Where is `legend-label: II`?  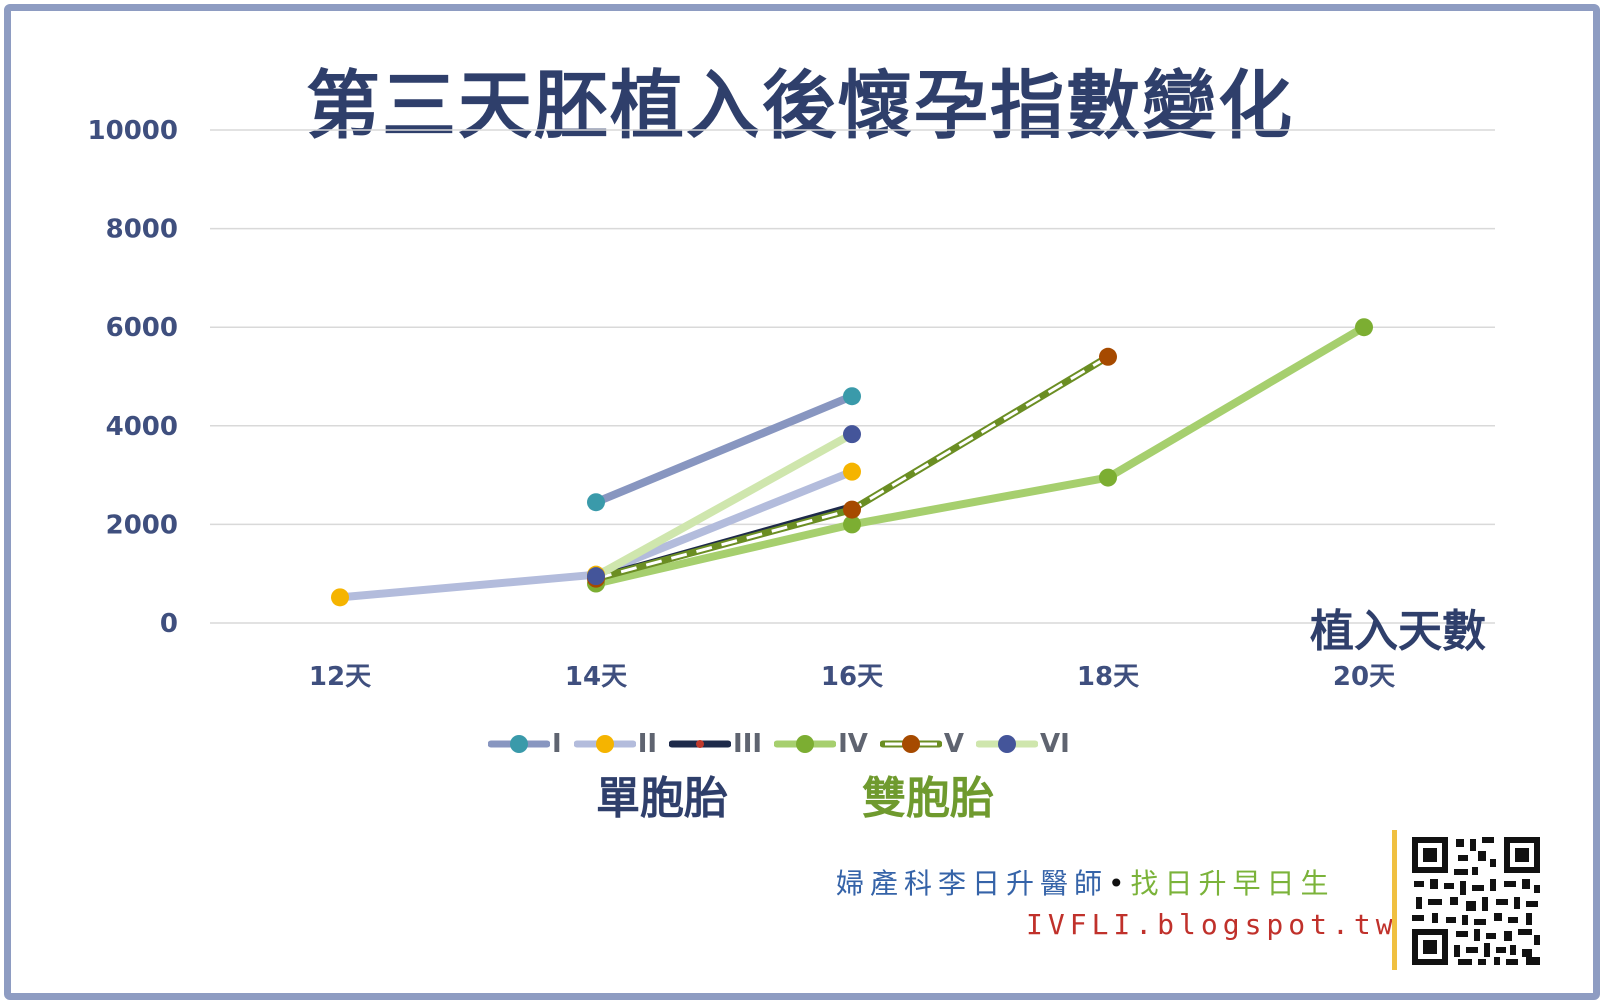
legend-label: II is located at coordinates (647, 744).